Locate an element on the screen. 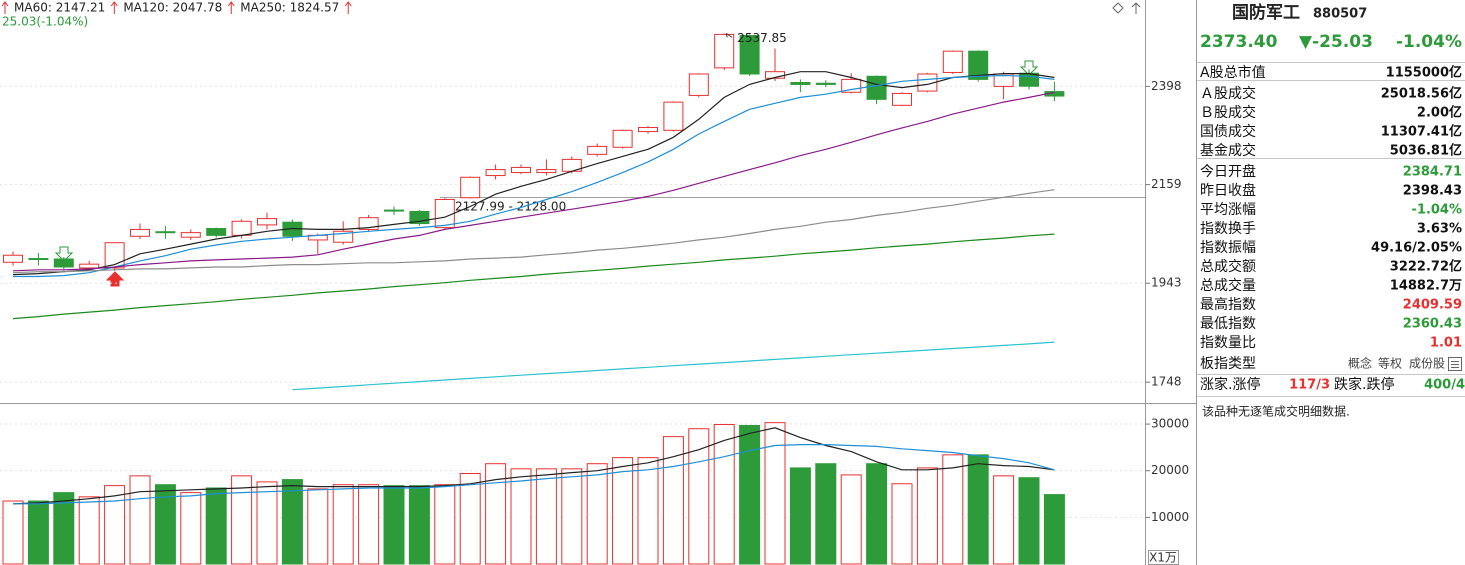 This screenshot has height=565, width=1465. index-type-tag: 等权 is located at coordinates (1390, 364).